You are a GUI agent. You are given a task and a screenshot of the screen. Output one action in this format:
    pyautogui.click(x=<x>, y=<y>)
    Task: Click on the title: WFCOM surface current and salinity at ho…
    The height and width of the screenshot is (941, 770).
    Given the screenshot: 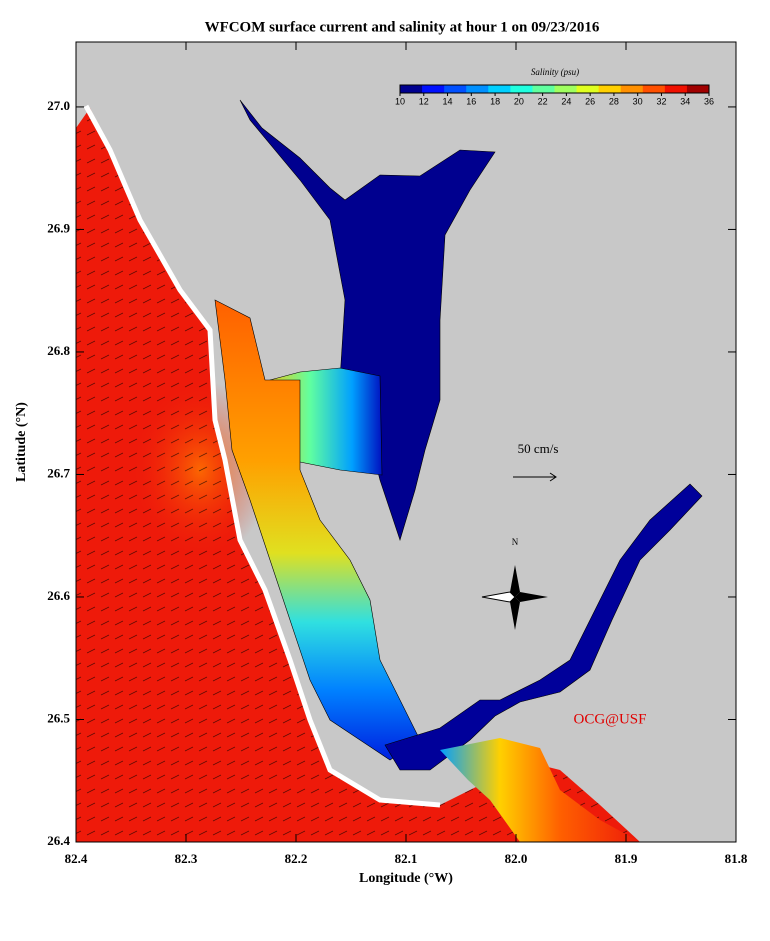 What is the action you would take?
    pyautogui.click(x=402, y=27)
    